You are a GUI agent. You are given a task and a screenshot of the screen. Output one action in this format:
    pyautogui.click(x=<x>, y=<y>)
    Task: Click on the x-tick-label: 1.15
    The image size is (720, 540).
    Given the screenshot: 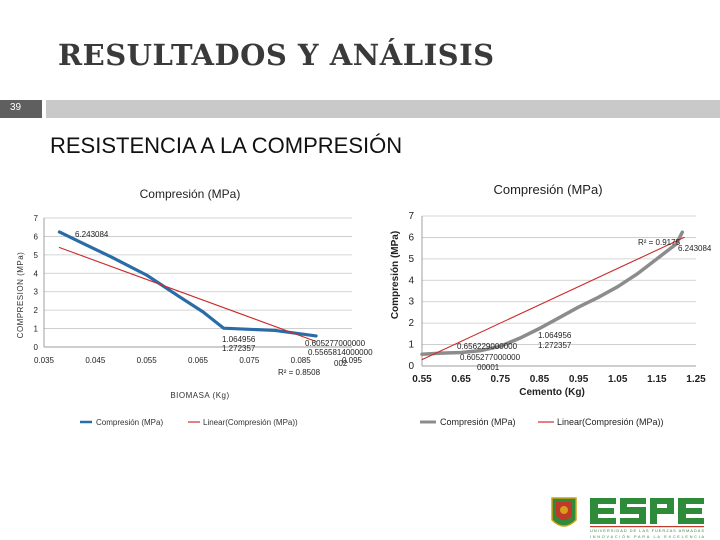 What is the action you would take?
    pyautogui.click(x=657, y=379)
    